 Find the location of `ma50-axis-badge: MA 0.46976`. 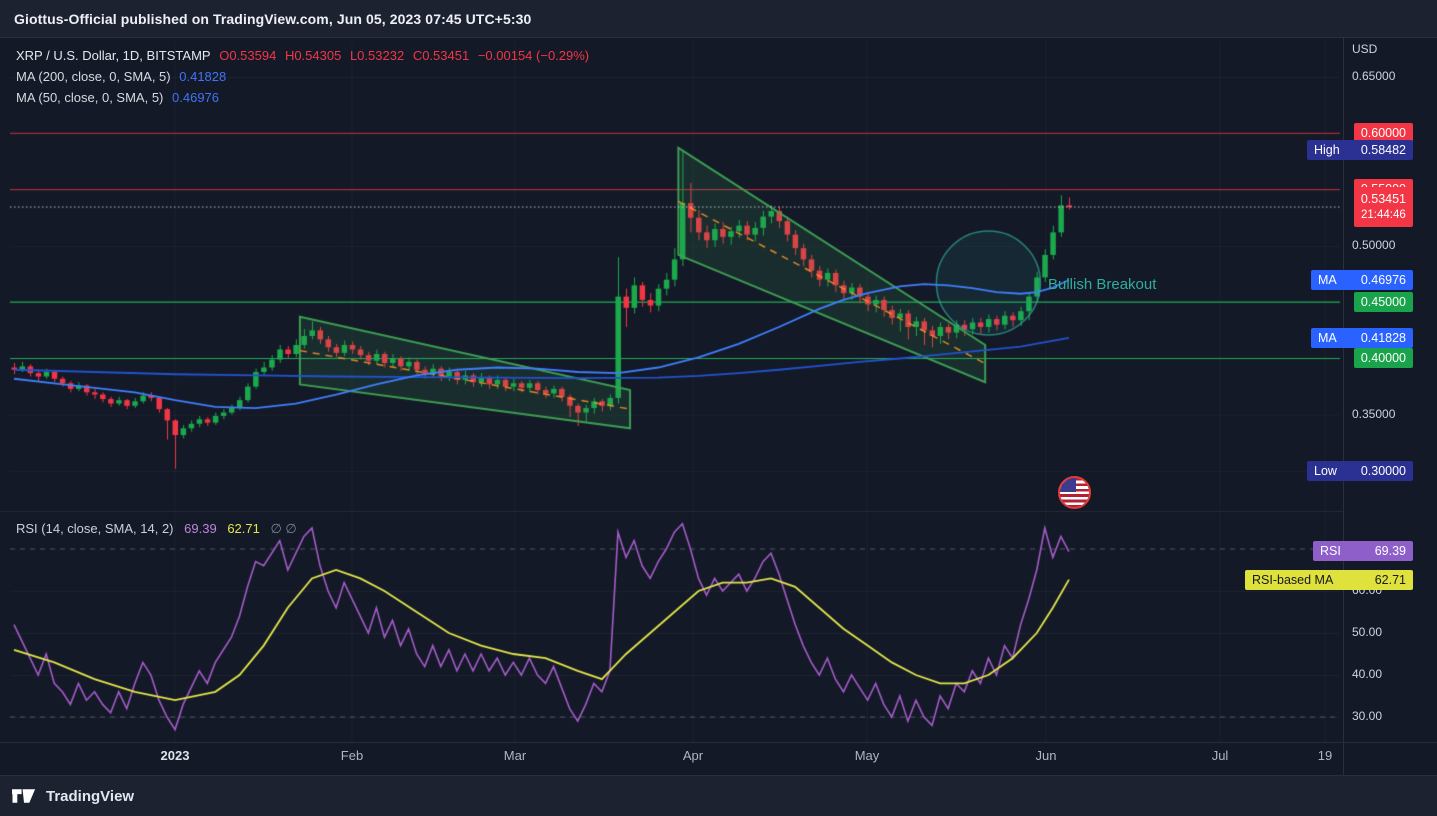

ma50-axis-badge: MA 0.46976 is located at coordinates (1362, 280).